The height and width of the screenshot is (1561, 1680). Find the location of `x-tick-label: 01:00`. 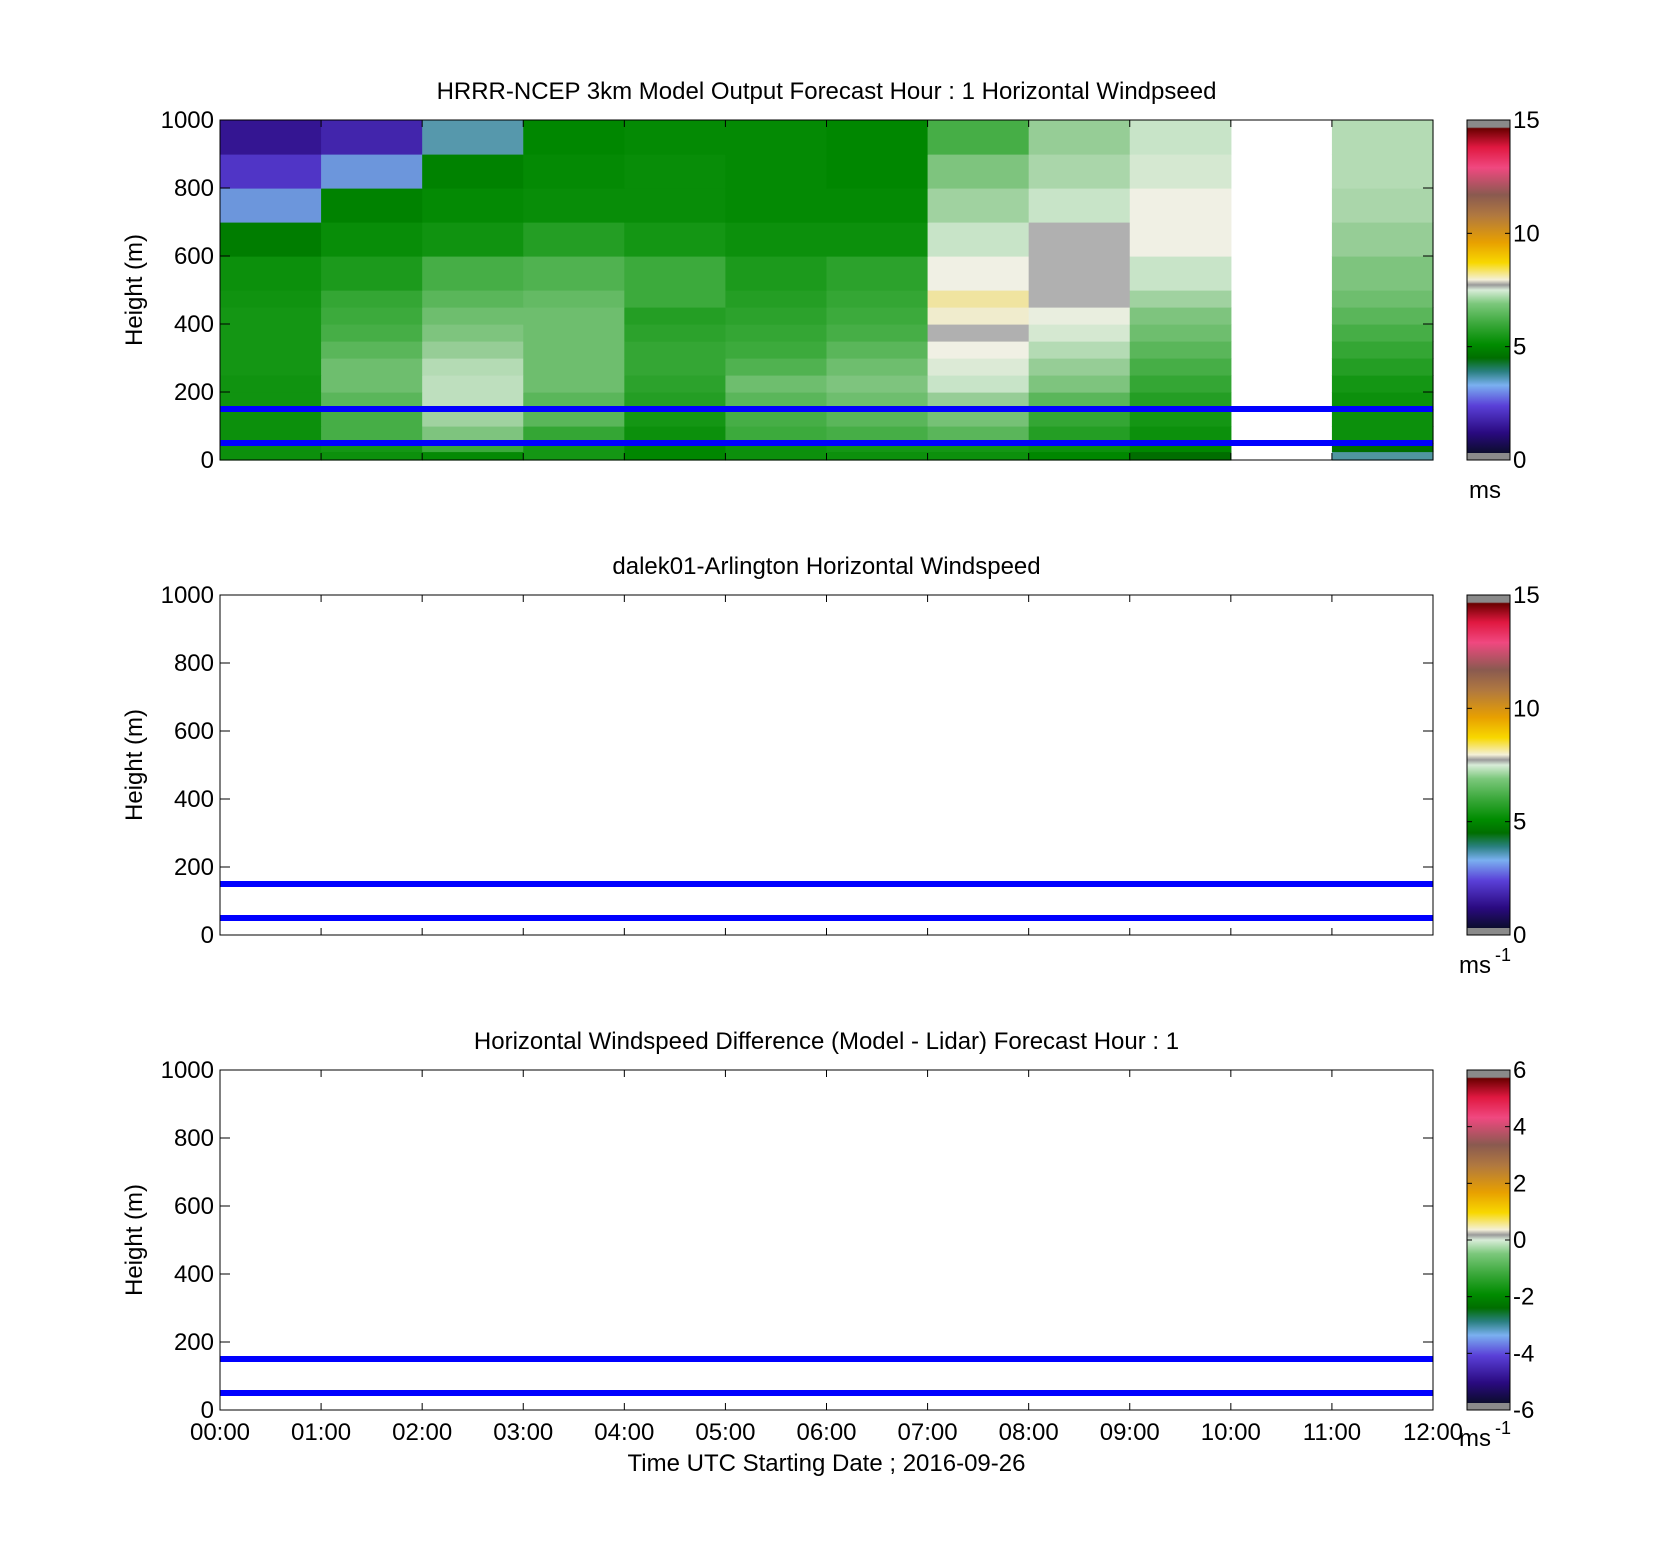

x-tick-label: 01:00 is located at coordinates (321, 1432).